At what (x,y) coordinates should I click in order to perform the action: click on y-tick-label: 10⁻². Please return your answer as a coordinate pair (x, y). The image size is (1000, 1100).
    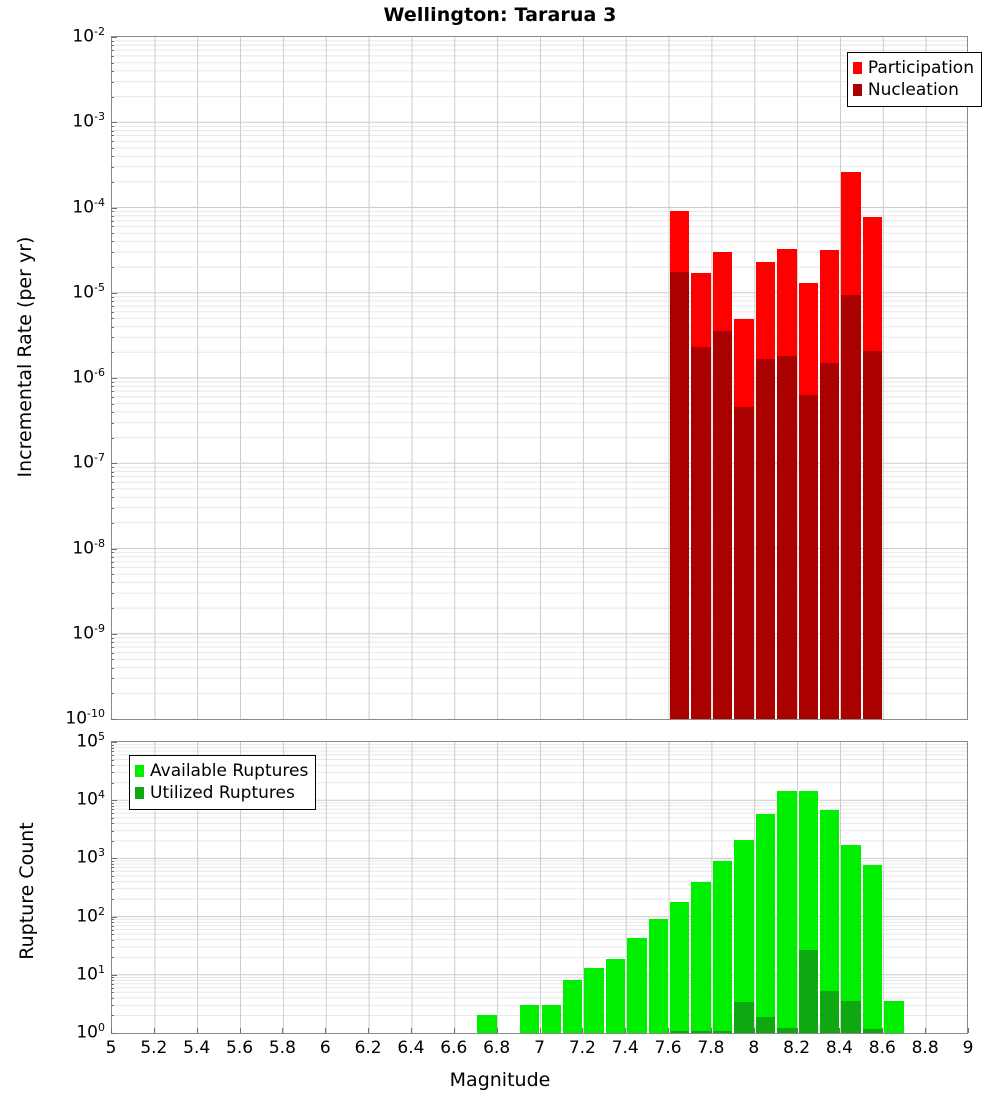
    Looking at the image, I should click on (88, 36).